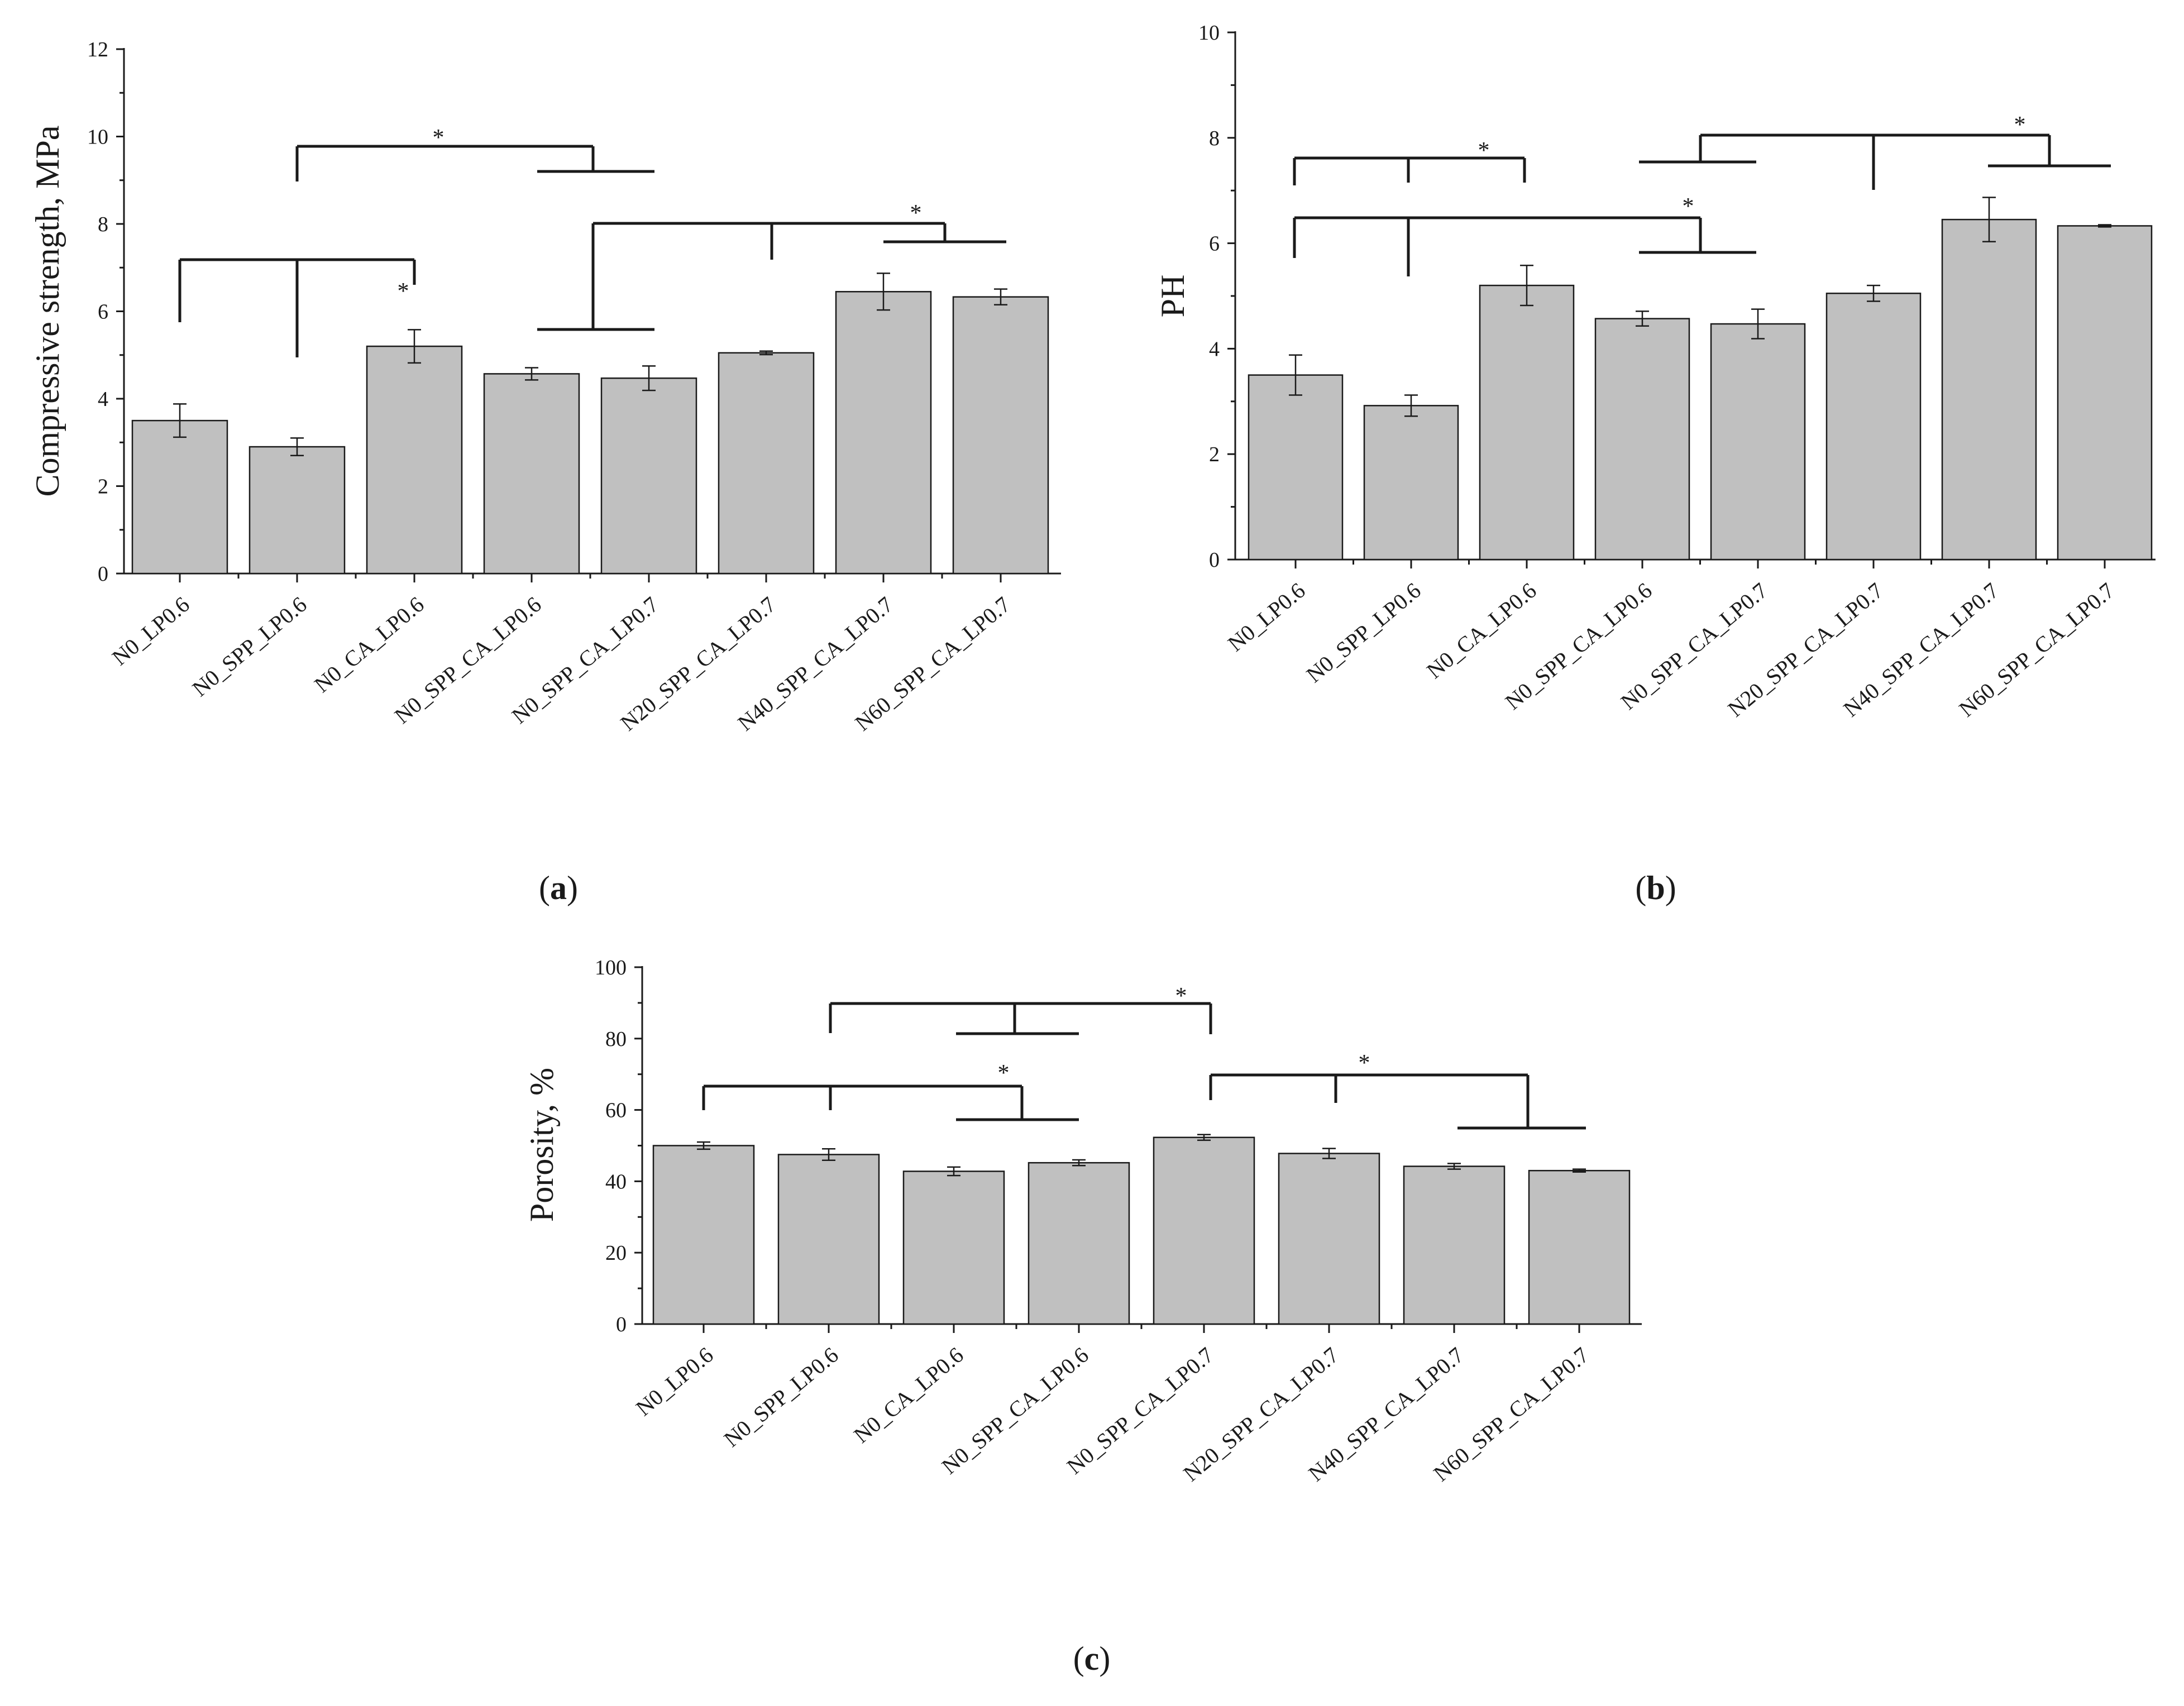 Image resolution: width=2184 pixels, height=1706 pixels. What do you see at coordinates (616, 1110) in the screenshot?
I see `y-tick-label: 60` at bounding box center [616, 1110].